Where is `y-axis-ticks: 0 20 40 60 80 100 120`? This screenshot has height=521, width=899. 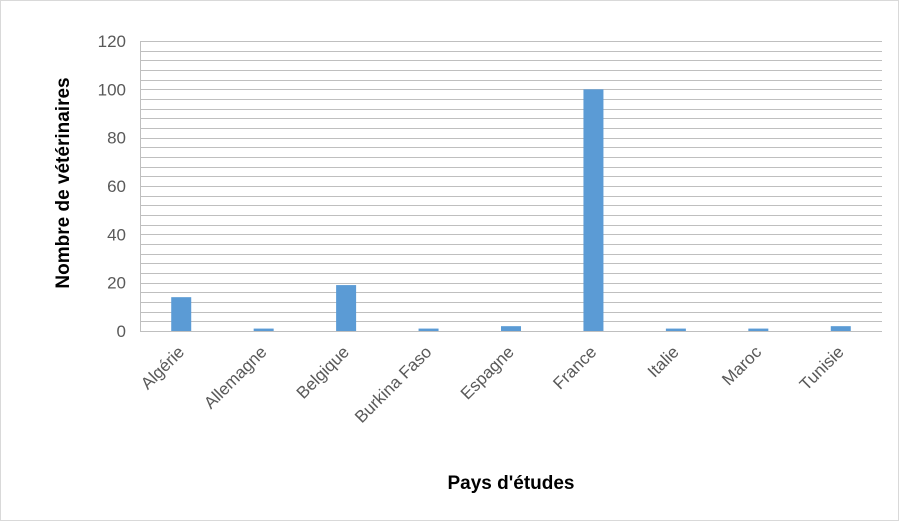 y-axis-ticks: 0 20 40 60 80 100 120 is located at coordinates (112, 186).